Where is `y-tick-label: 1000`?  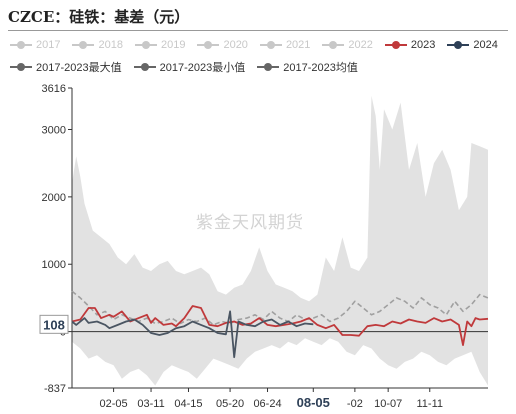 y-tick-label: 1000 is located at coordinates (54, 265).